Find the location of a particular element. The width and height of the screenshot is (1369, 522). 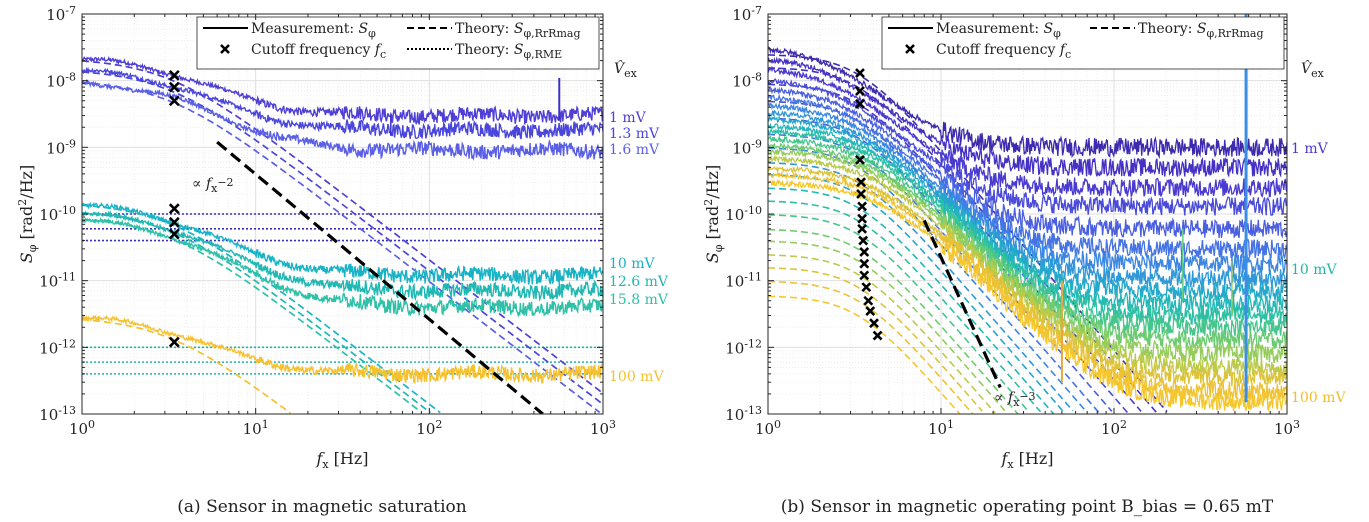

series-label: 1 mV is located at coordinates (1310, 149).